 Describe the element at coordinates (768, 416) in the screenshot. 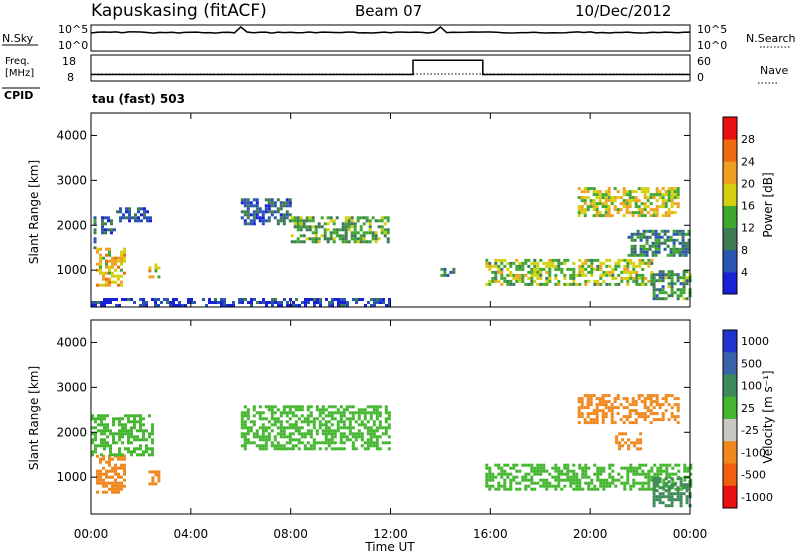

I see `velocity-colorbar-label: Velocity [m s⁻¹]` at that location.